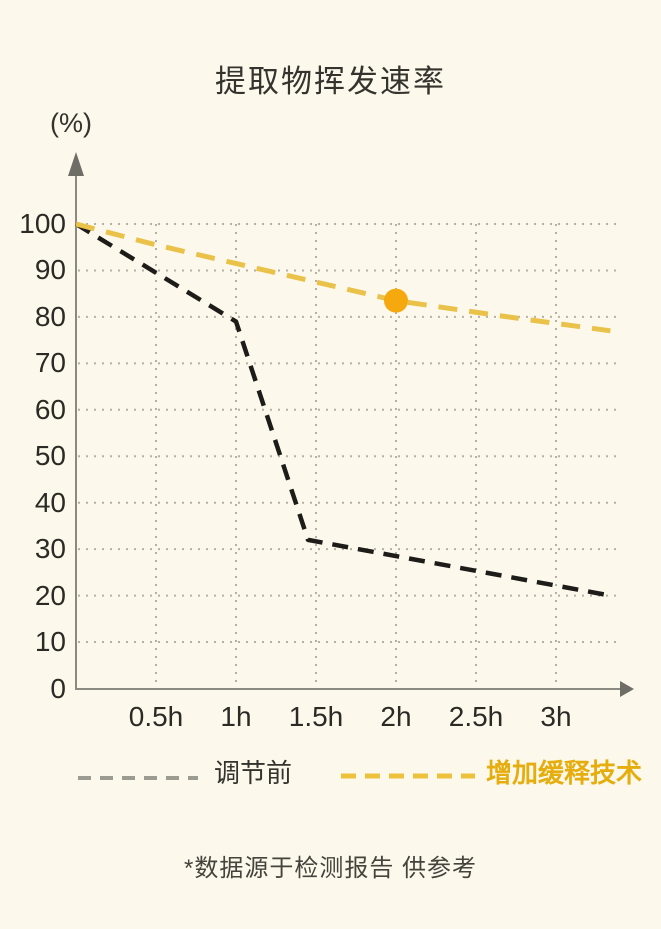 This screenshot has height=929, width=661. Describe the element at coordinates (476, 716) in the screenshot. I see `x-tick-label-2.5h: 2.5h` at that location.